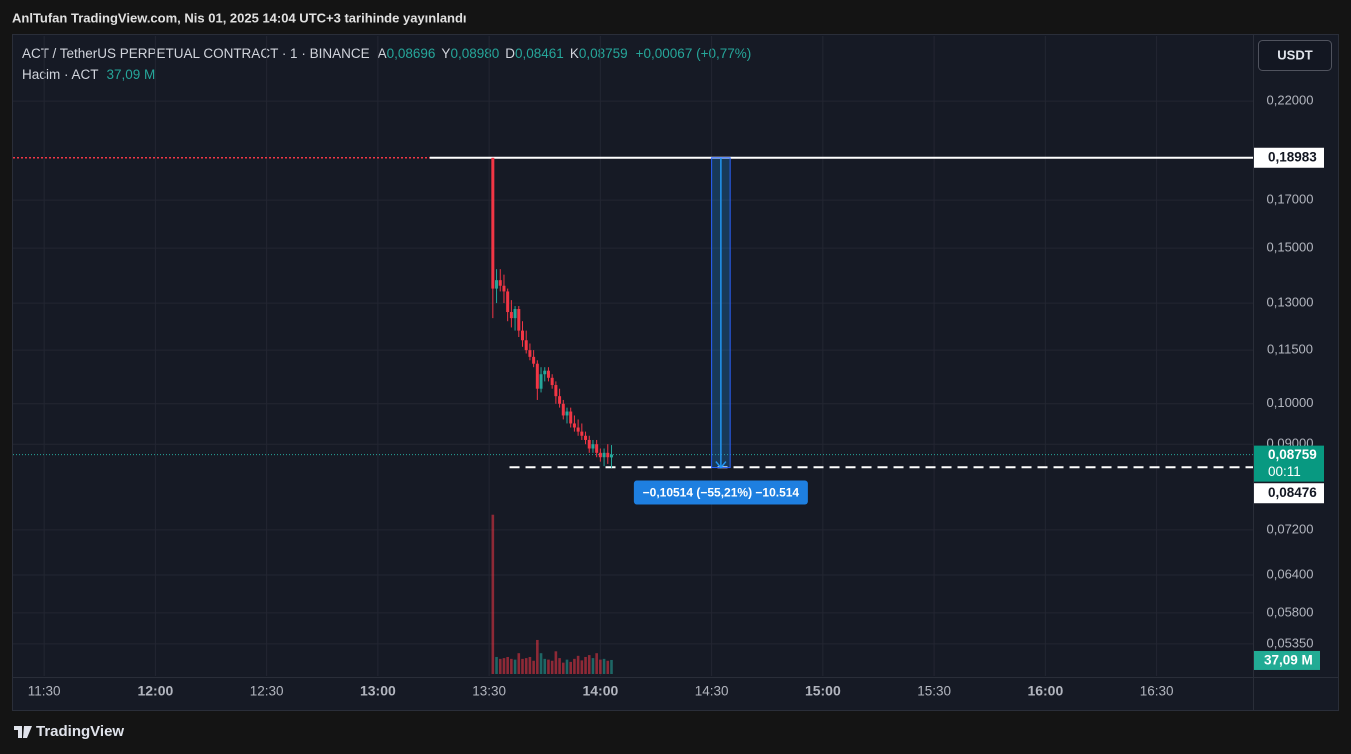 This screenshot has width=1351, height=754. What do you see at coordinates (574, 53) in the screenshot?
I see `ohlc-key: K` at bounding box center [574, 53].